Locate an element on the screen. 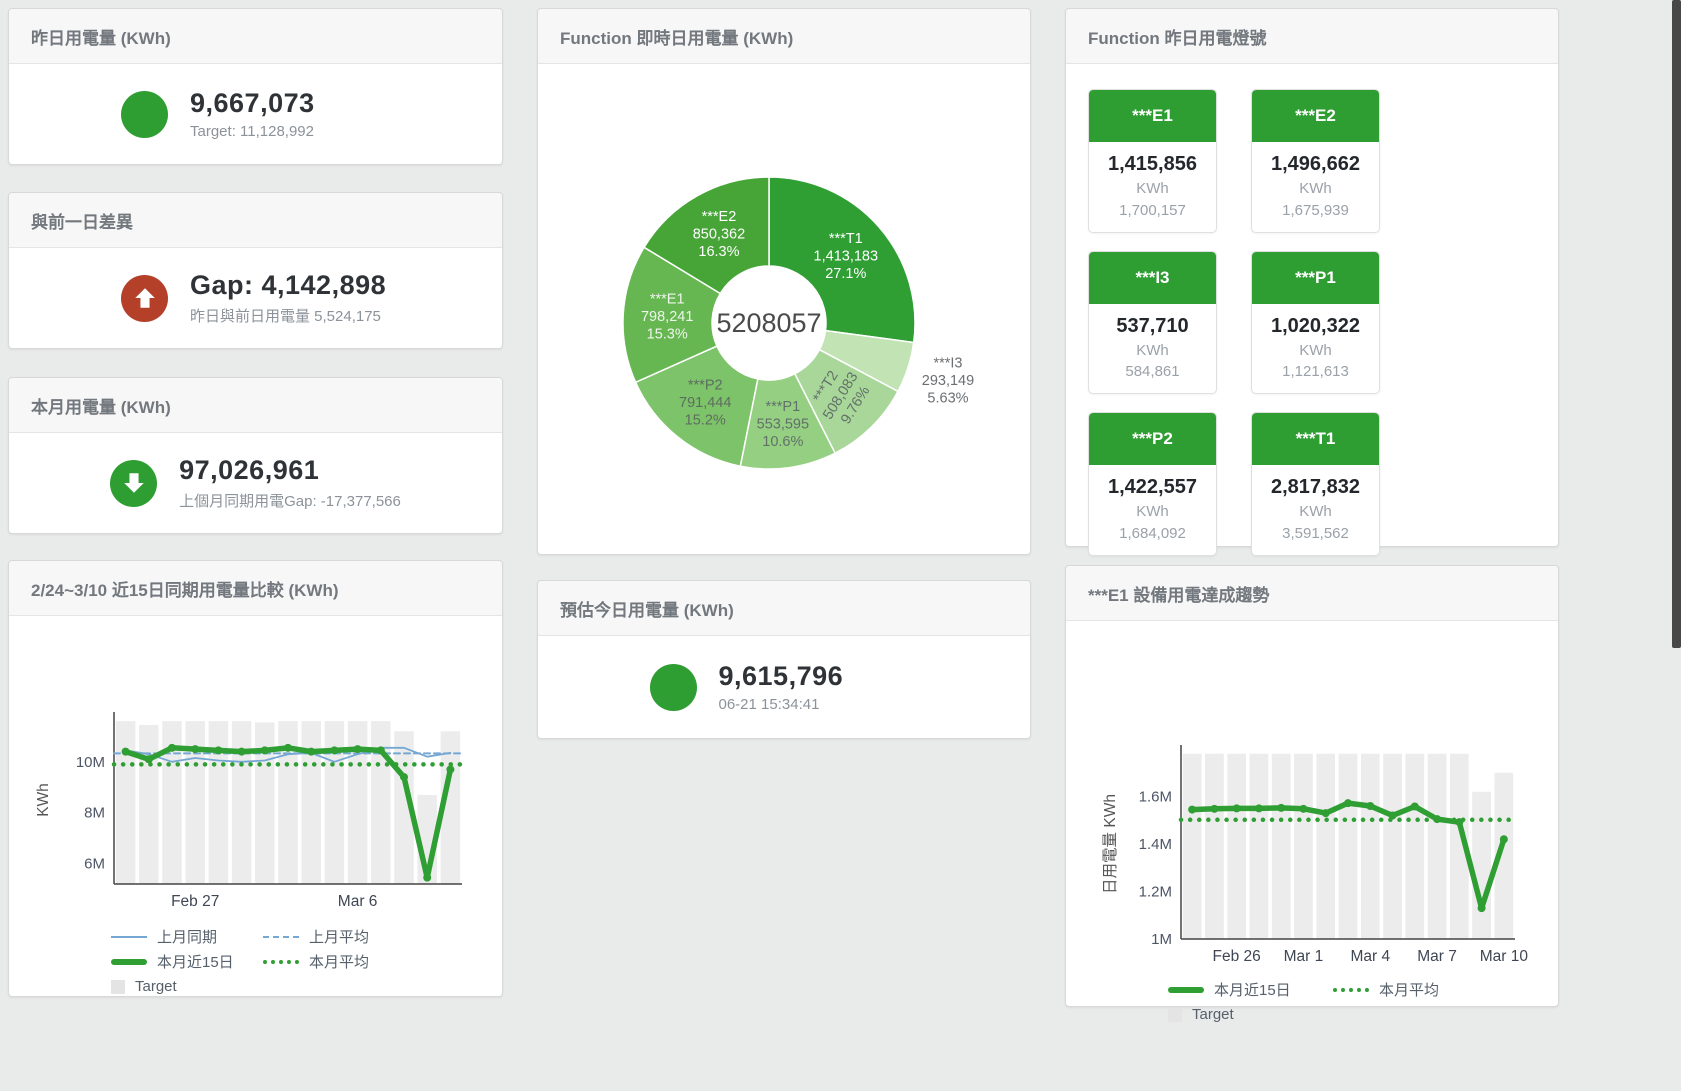 Image resolution: width=1681 pixels, height=1091 pixels. legend-item-line: 上月同期 is located at coordinates (187, 936).